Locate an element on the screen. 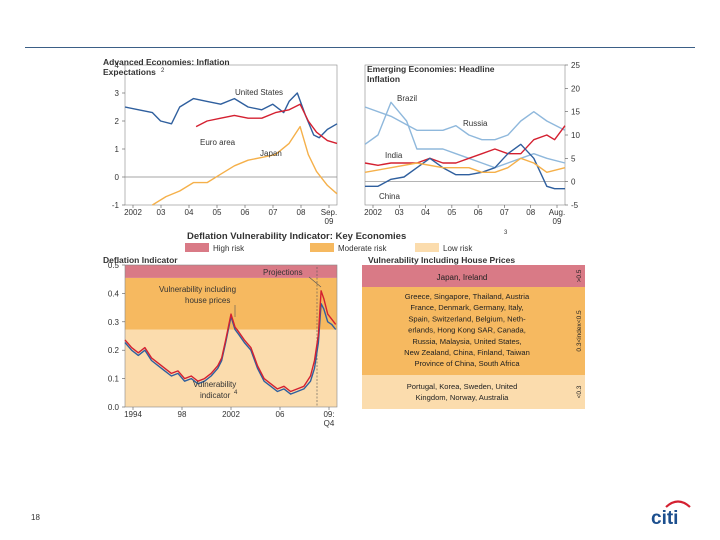  c1-series-united-states is located at coordinates (231, 115).